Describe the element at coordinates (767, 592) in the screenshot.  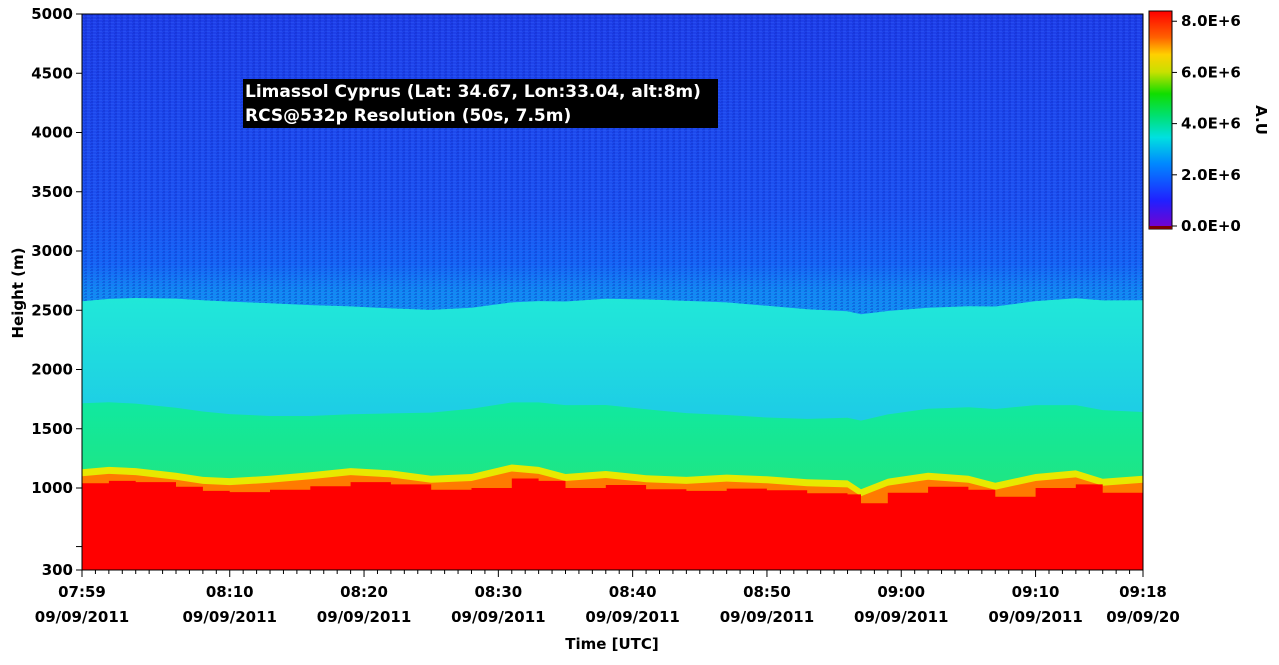
I see `x-tick-time-label: 08:50` at that location.